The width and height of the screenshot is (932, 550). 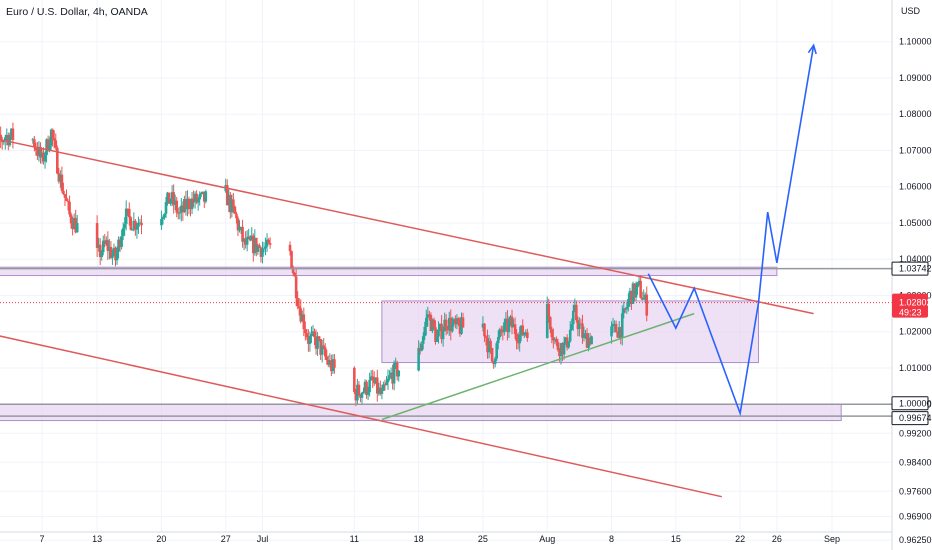 I want to click on projection-polyline, so click(x=731, y=231).